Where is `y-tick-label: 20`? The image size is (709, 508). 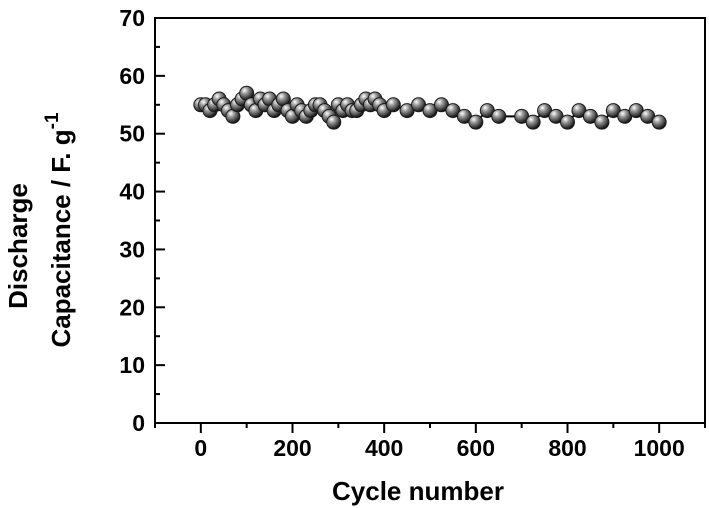
y-tick-label: 20 is located at coordinates (132, 307).